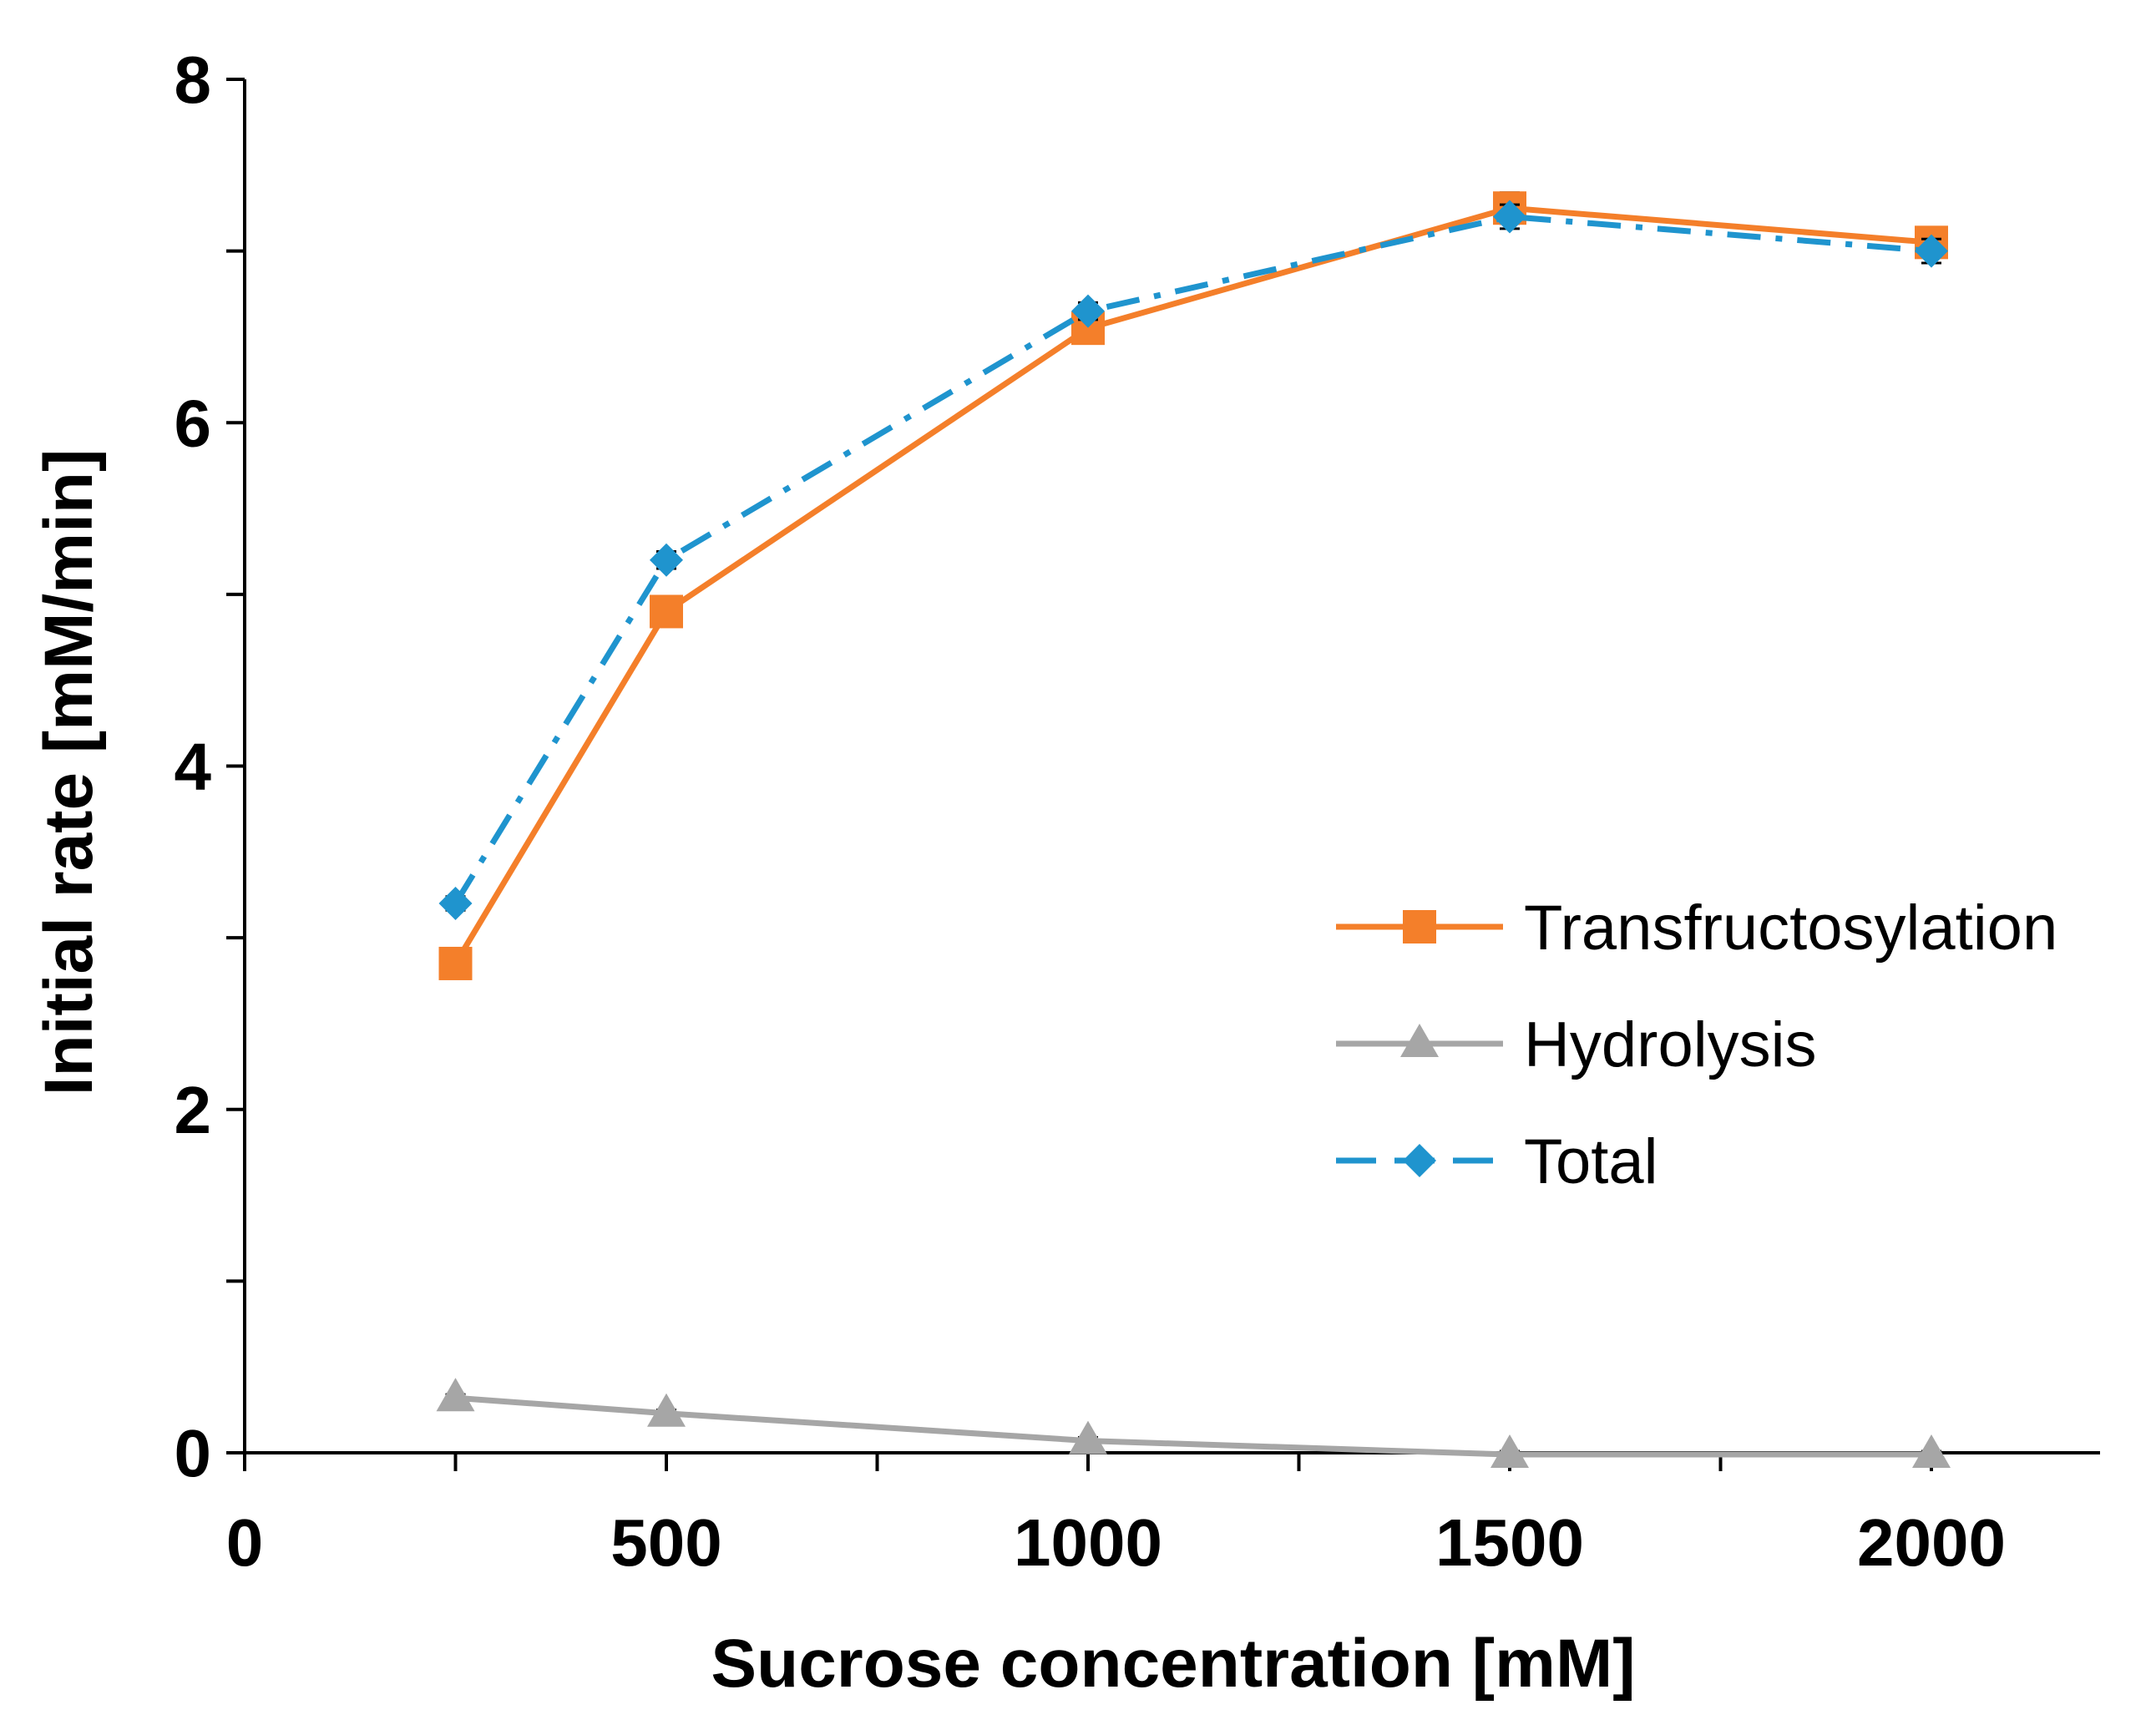 The height and width of the screenshot is (1725, 2156). What do you see at coordinates (1419, 1040) in the screenshot?
I see `legend-marker-hydrolysis` at bounding box center [1419, 1040].